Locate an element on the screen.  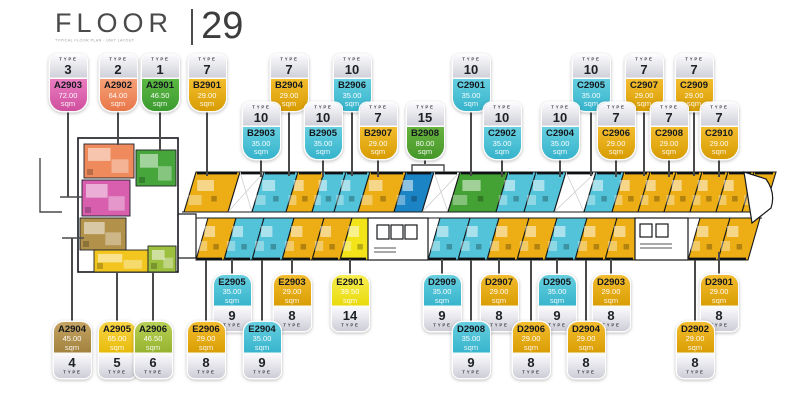
marker-B2905: TYPE 10 B2905 35.00 sqm is located at coordinates (323, 131).